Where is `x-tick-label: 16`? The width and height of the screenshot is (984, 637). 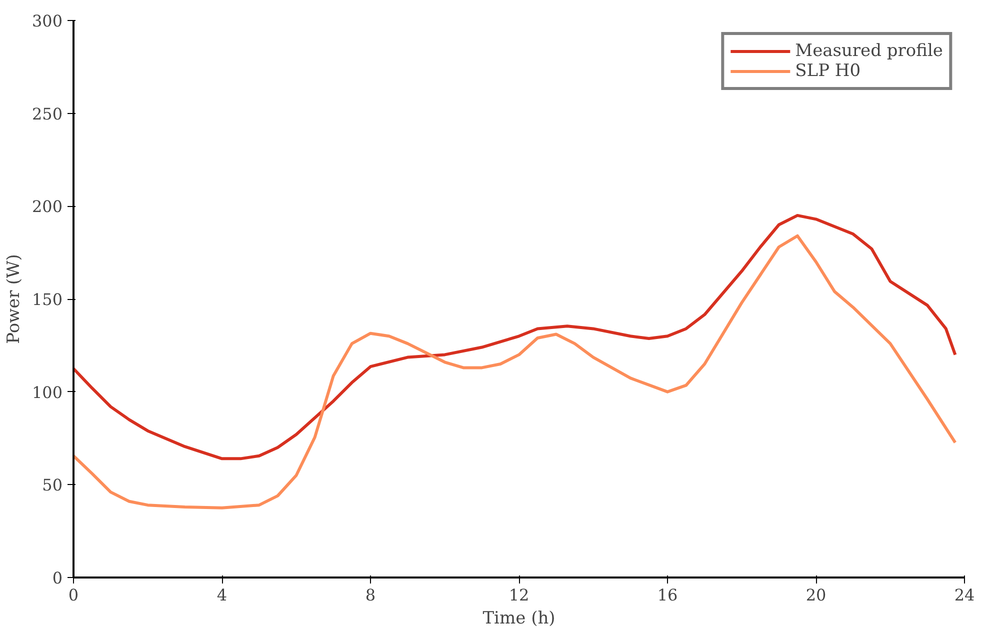
x-tick-label: 16 is located at coordinates (667, 595).